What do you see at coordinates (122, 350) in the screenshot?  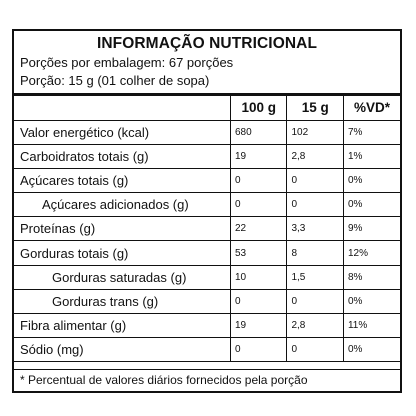 I see `row-label: Sódio (mg)` at bounding box center [122, 350].